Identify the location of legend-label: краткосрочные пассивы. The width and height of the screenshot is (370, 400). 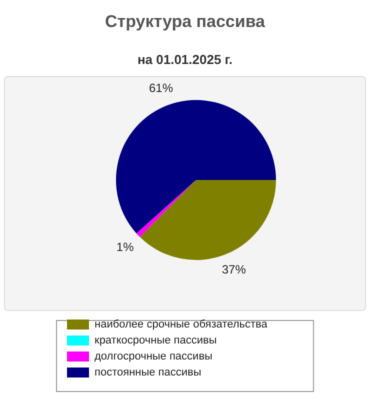
(155, 340).